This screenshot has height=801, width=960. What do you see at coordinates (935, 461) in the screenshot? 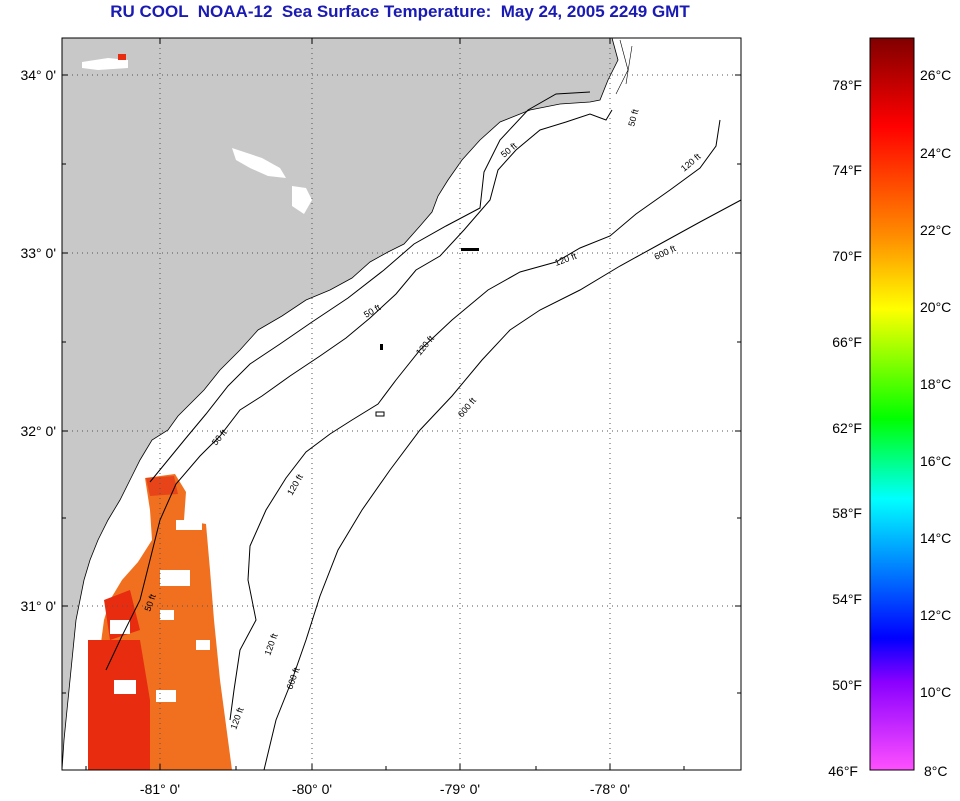
I see `scale-label-c: 16°C` at bounding box center [935, 461].